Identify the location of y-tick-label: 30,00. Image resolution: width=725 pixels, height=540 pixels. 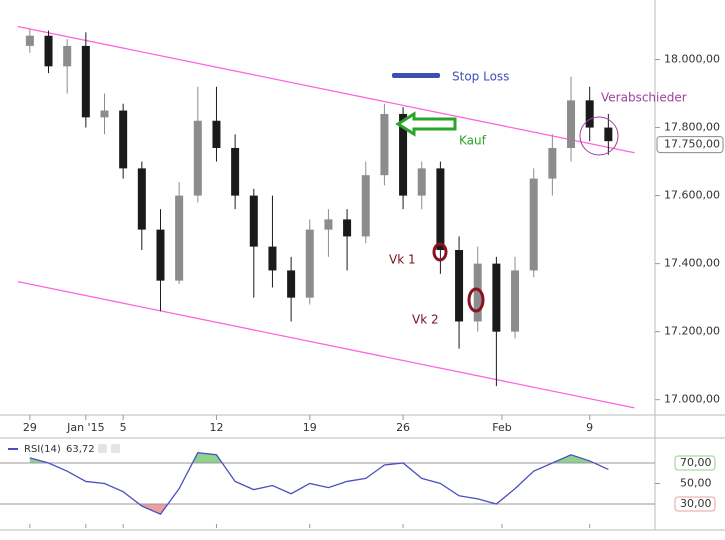
(696, 503).